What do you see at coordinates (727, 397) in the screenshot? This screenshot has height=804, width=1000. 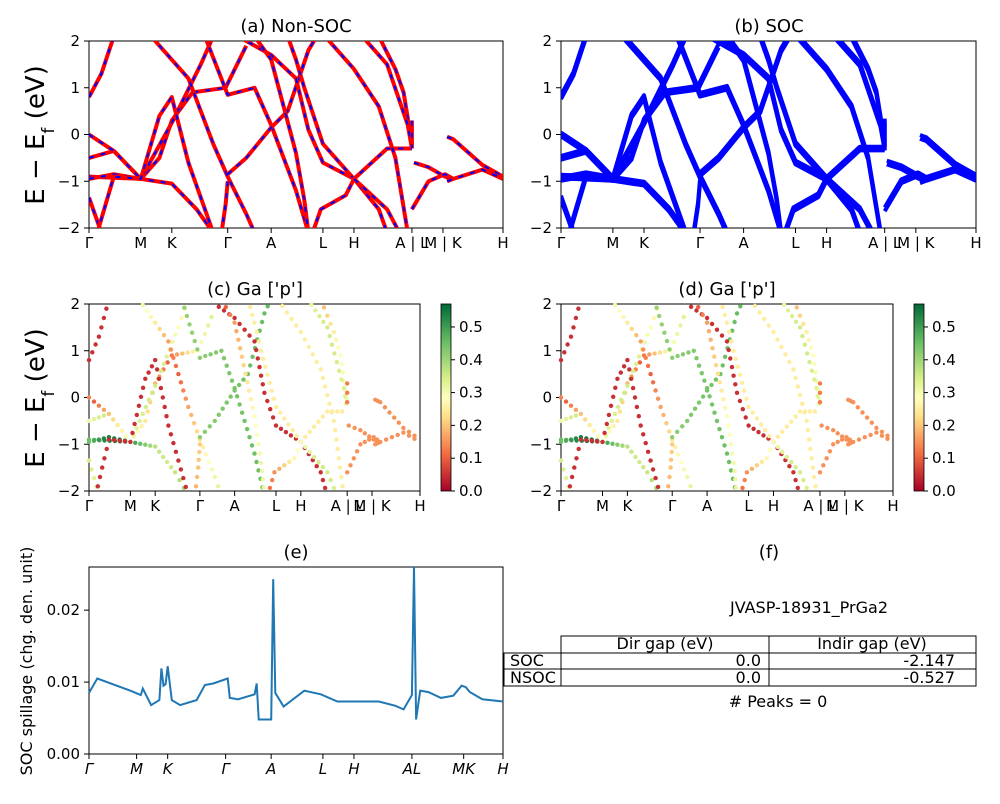 I see `panel-d-frame` at bounding box center [727, 397].